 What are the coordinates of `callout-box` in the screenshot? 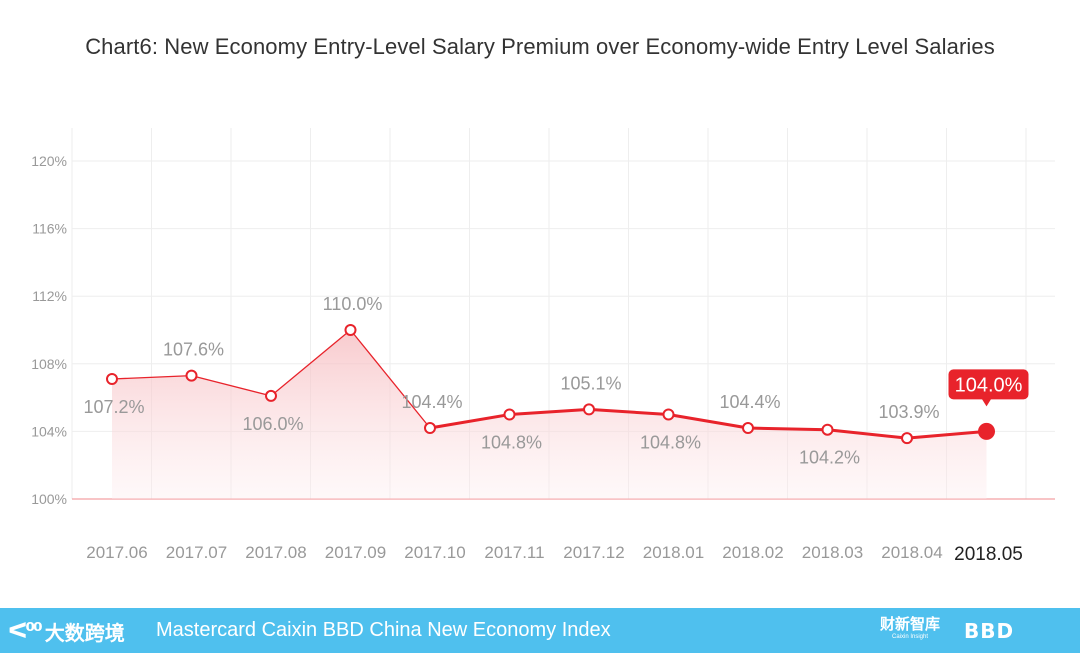 It's located at (988, 384).